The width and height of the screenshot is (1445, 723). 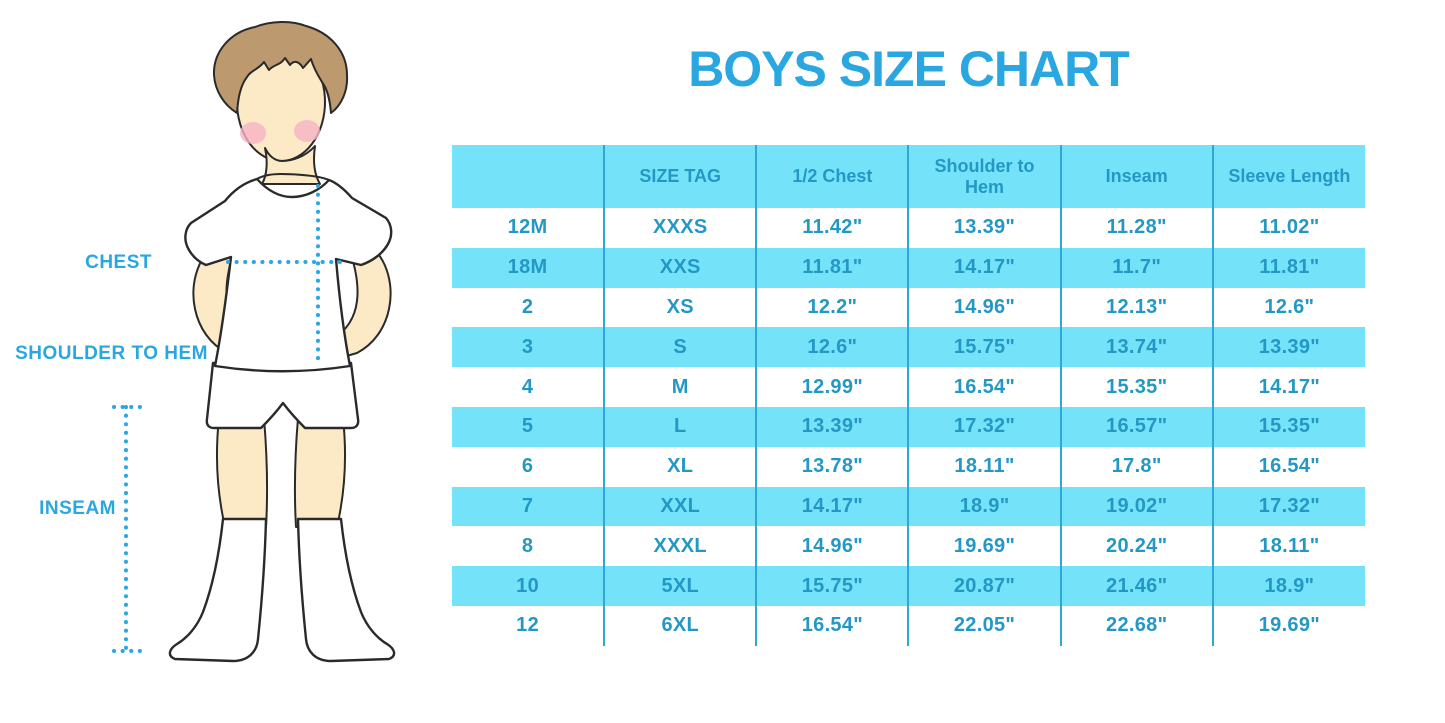 What do you see at coordinates (680, 546) in the screenshot?
I see `table-cell: XXXL` at bounding box center [680, 546].